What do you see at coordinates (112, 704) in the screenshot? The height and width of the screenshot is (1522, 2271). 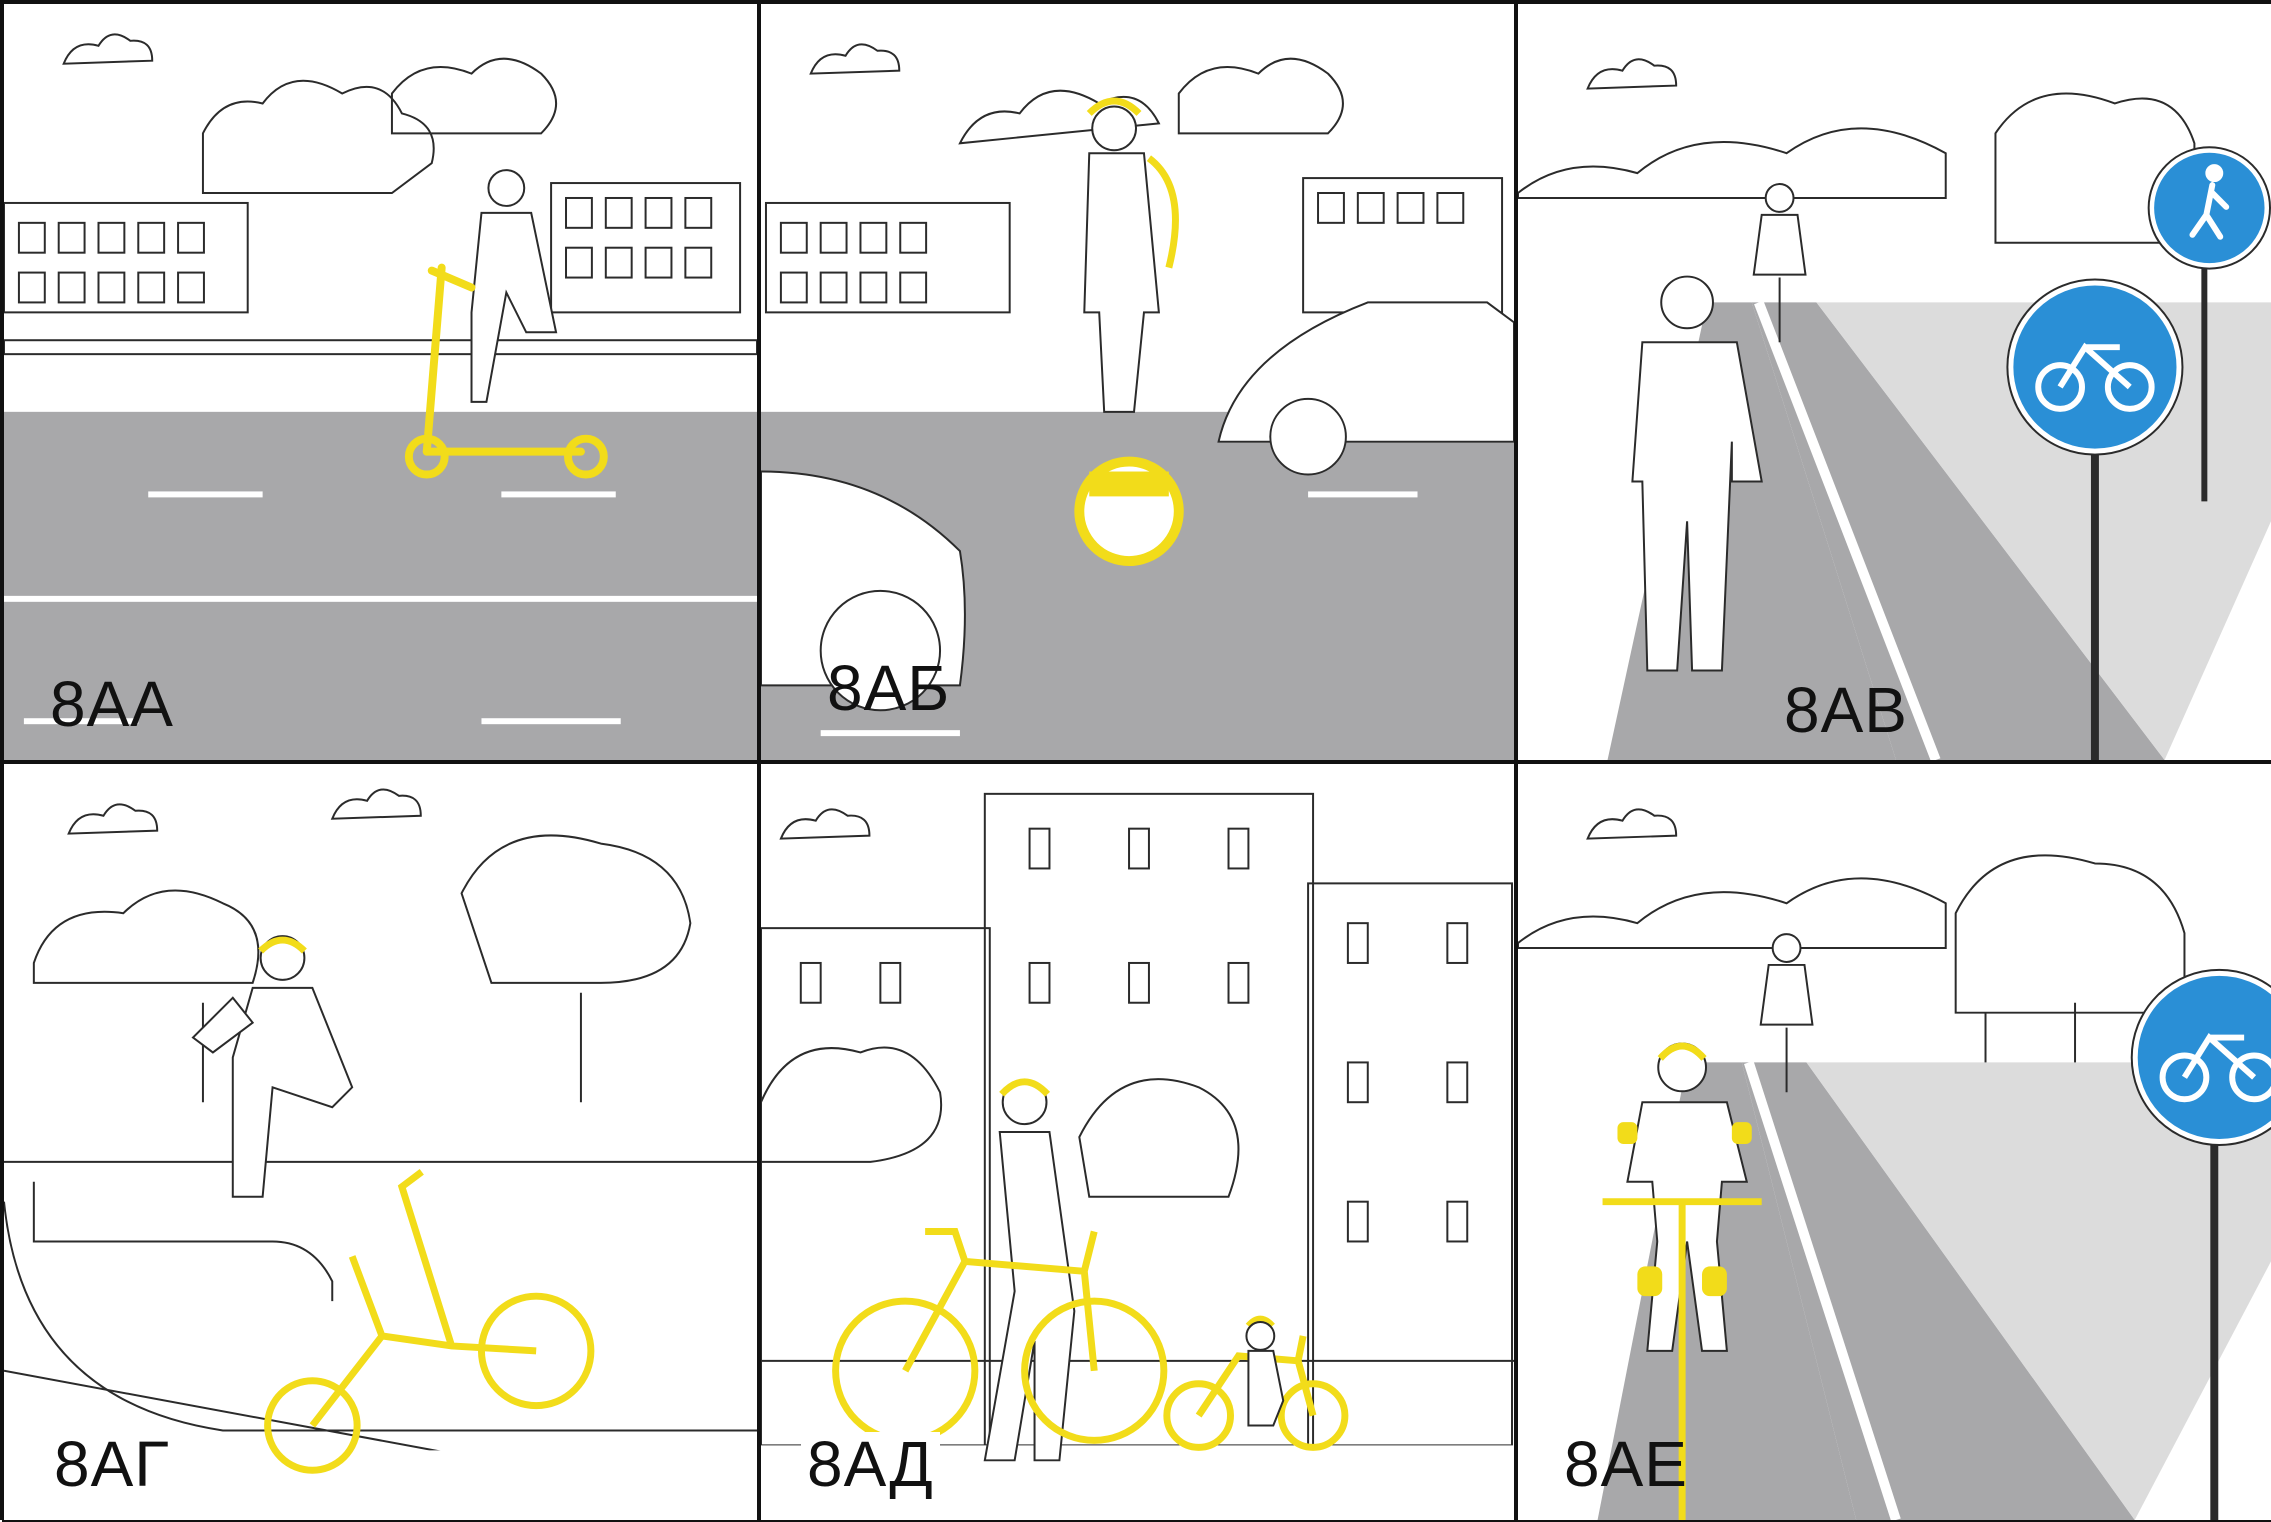 I see `panel-label: 8АА` at bounding box center [112, 704].